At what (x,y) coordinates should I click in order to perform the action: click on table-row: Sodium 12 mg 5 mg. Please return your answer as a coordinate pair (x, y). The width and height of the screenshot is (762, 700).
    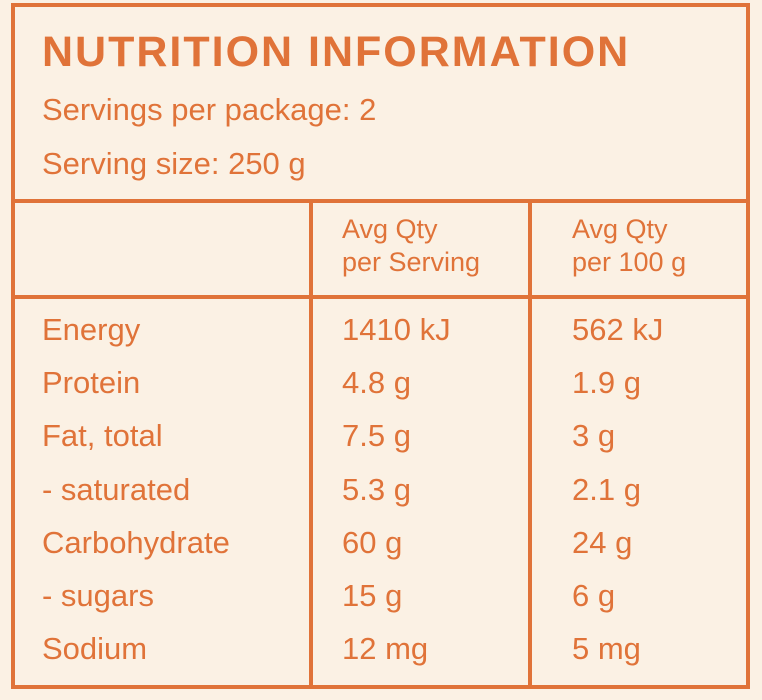
    Looking at the image, I should click on (380, 655).